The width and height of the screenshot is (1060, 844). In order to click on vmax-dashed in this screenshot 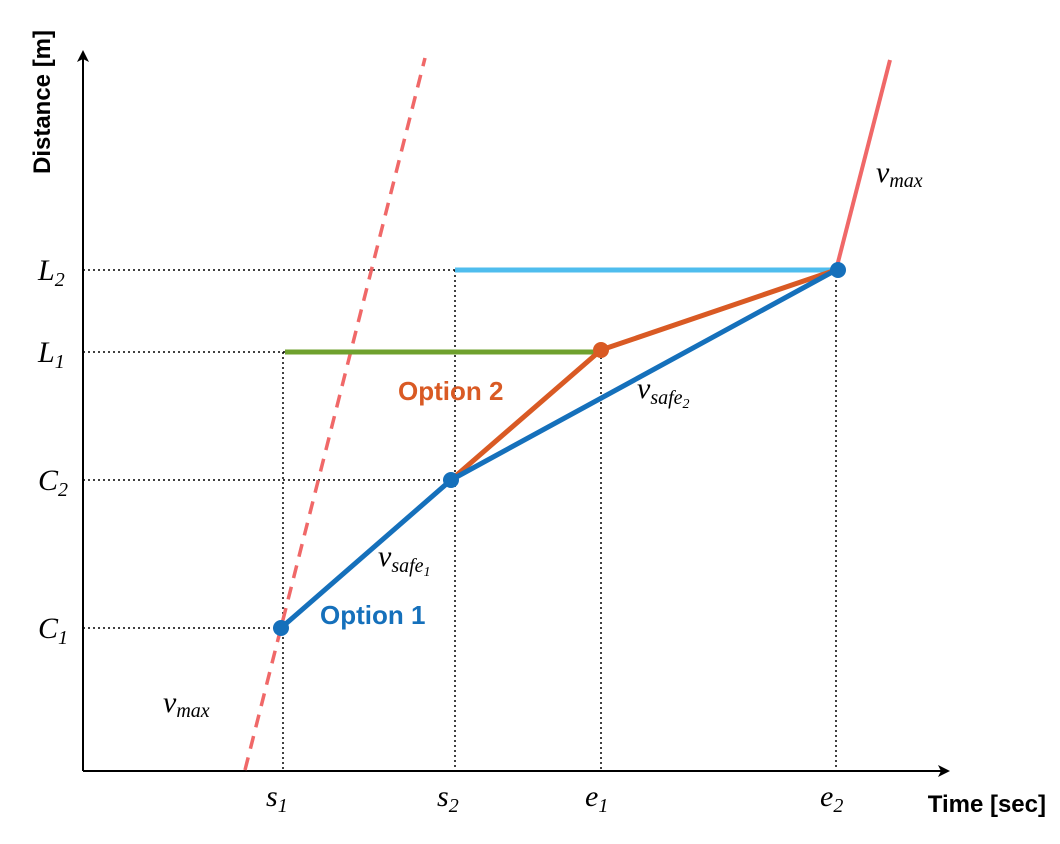, I will do `click(335, 414)`.